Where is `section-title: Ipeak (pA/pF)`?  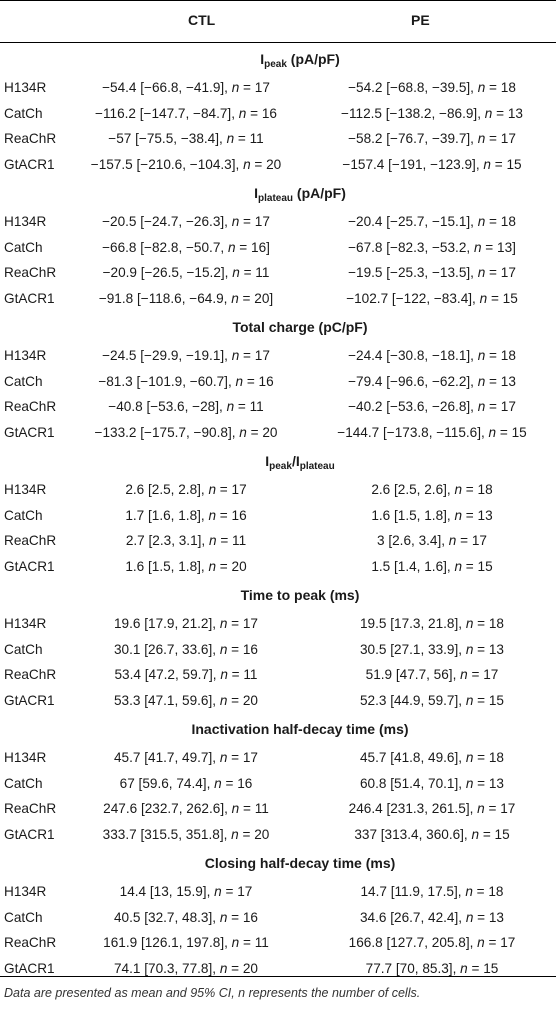
section-title: Ipeak (pA/pF) is located at coordinates (289, 59).